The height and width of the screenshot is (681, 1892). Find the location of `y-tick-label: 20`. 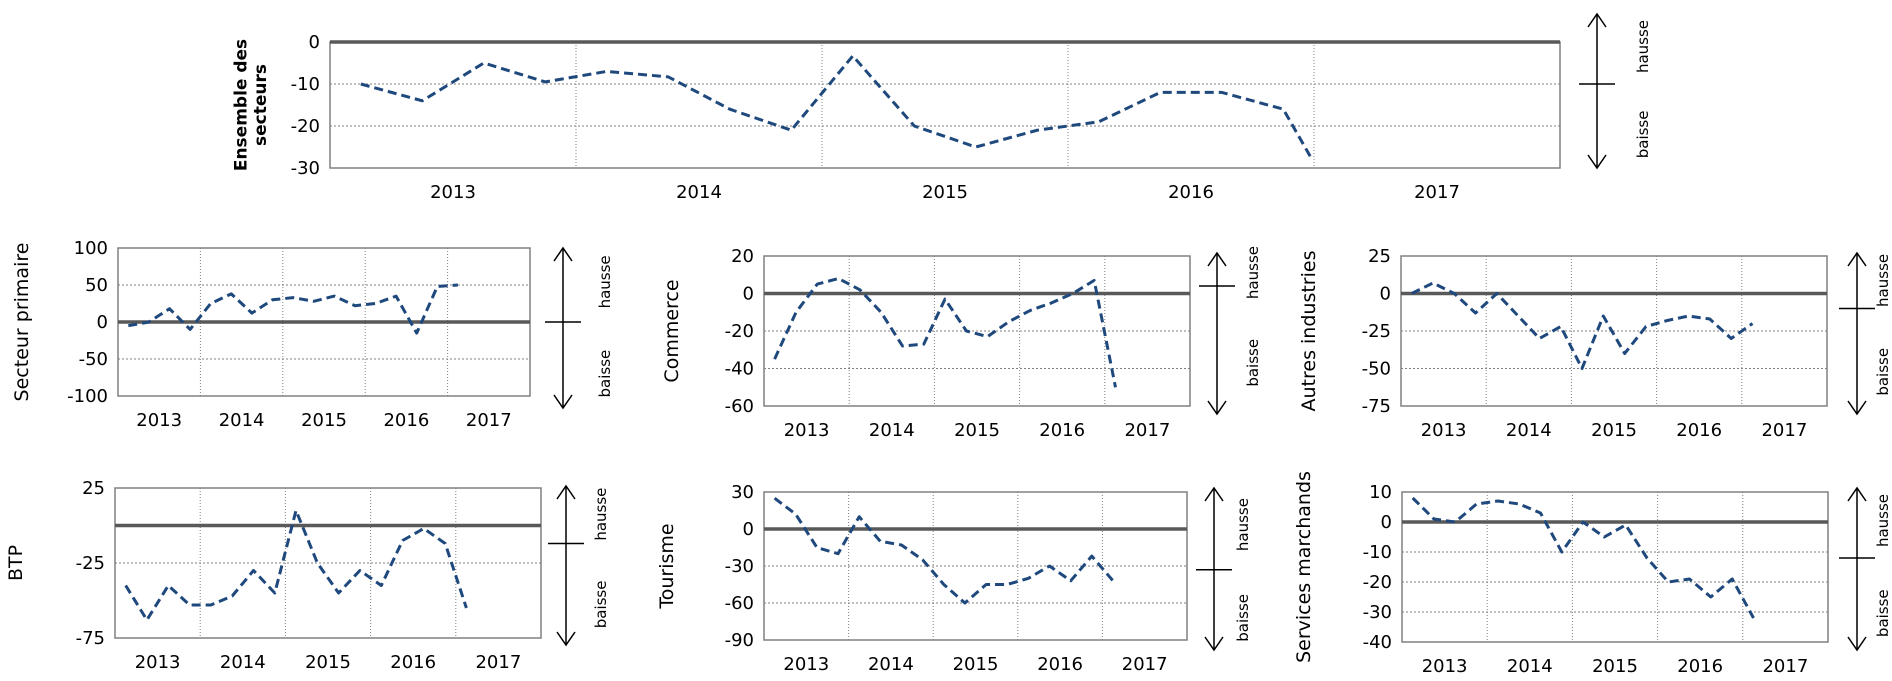

y-tick-label: 20 is located at coordinates (742, 256).